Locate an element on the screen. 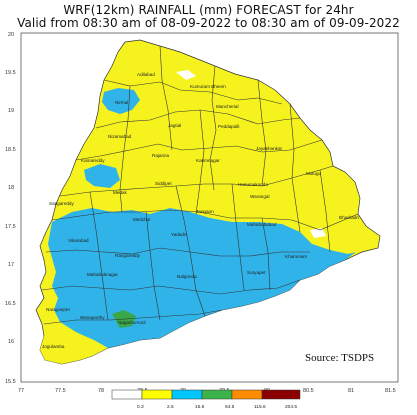 This screenshot has width=417, height=415. x-tick-label: 81 is located at coordinates (351, 391).